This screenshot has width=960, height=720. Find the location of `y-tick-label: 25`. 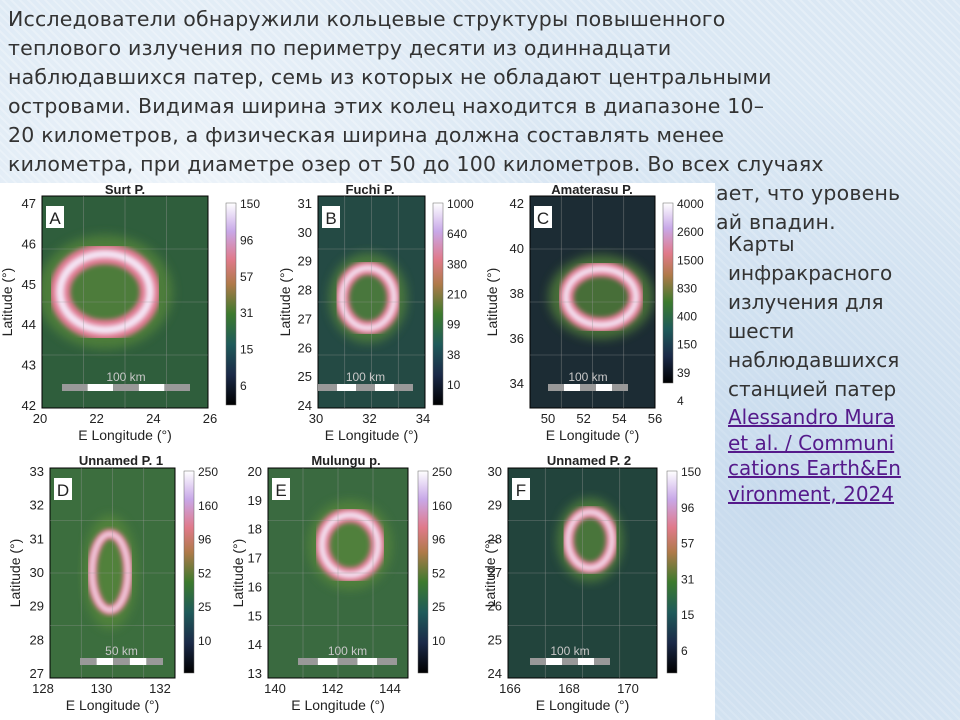

y-tick-label: 25 is located at coordinates (495, 639).